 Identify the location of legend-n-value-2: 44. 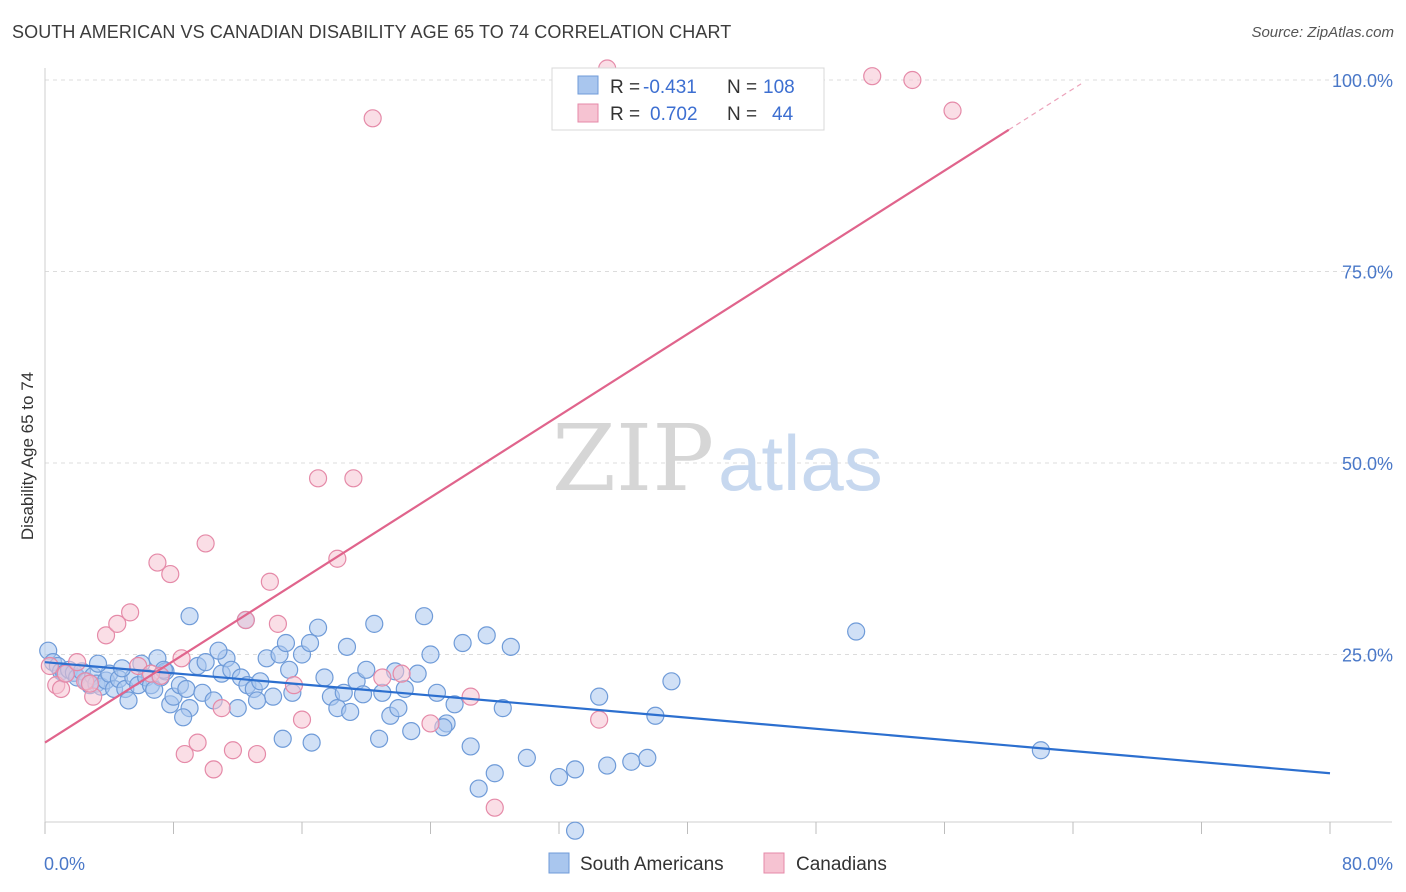
(783, 114).